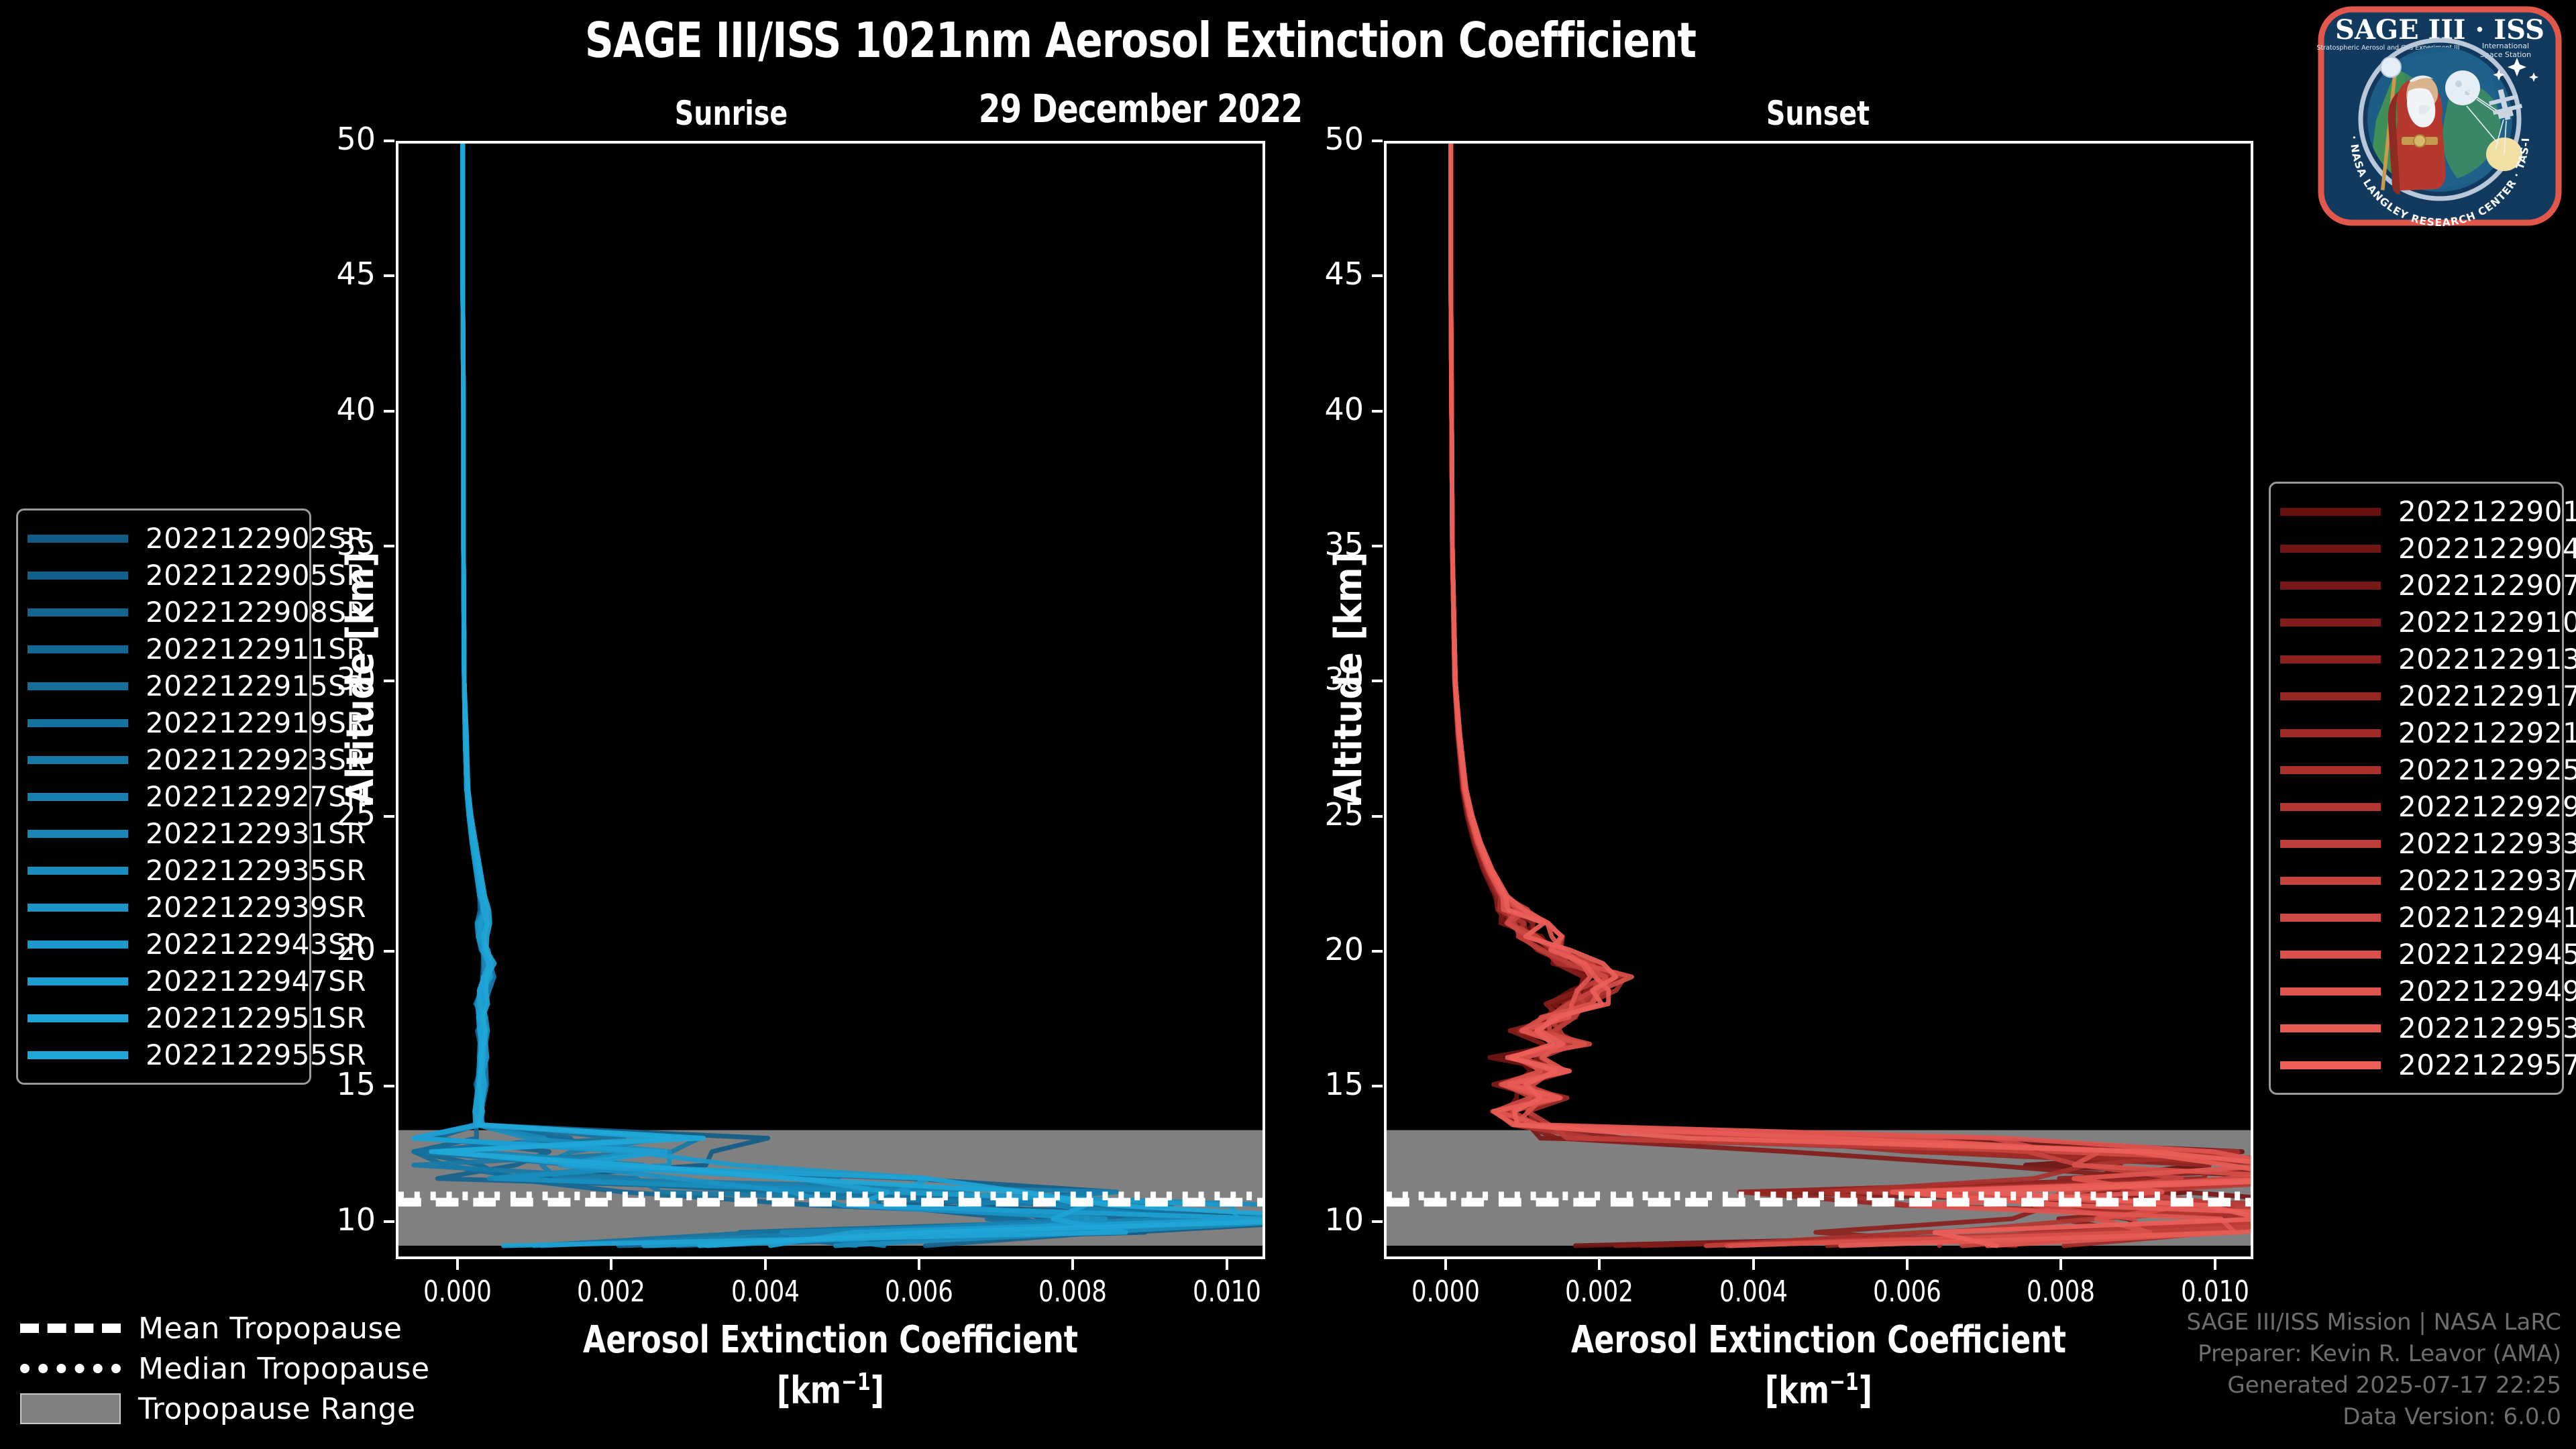 This screenshot has height=1449, width=2576. What do you see at coordinates (1073, 1292) in the screenshot?
I see `x-tick-label: 0.008` at bounding box center [1073, 1292].